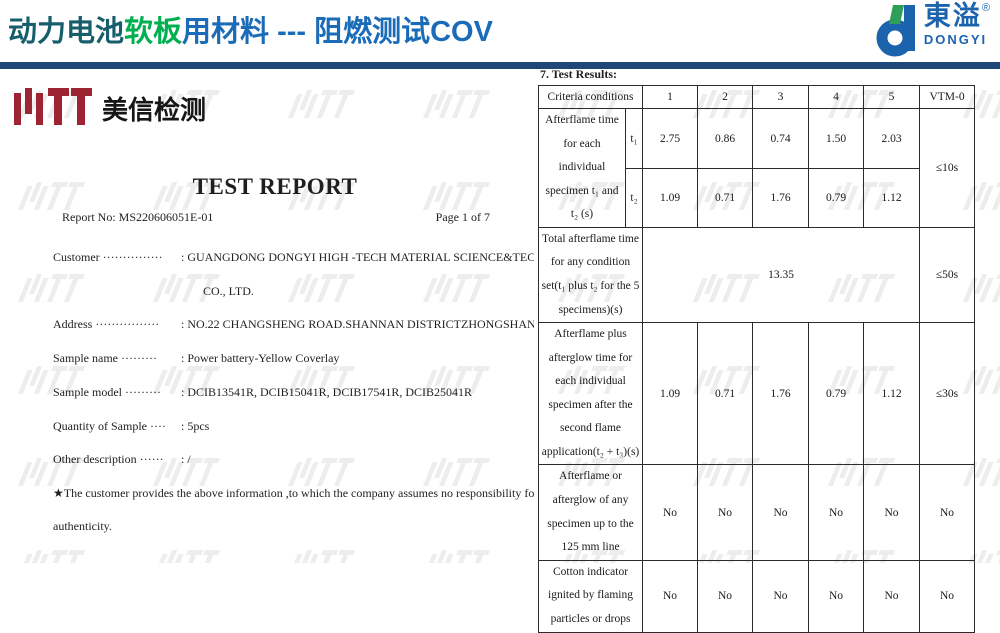  What do you see at coordinates (892, 138) in the screenshot?
I see `value-cell: 2.03` at bounding box center [892, 138].